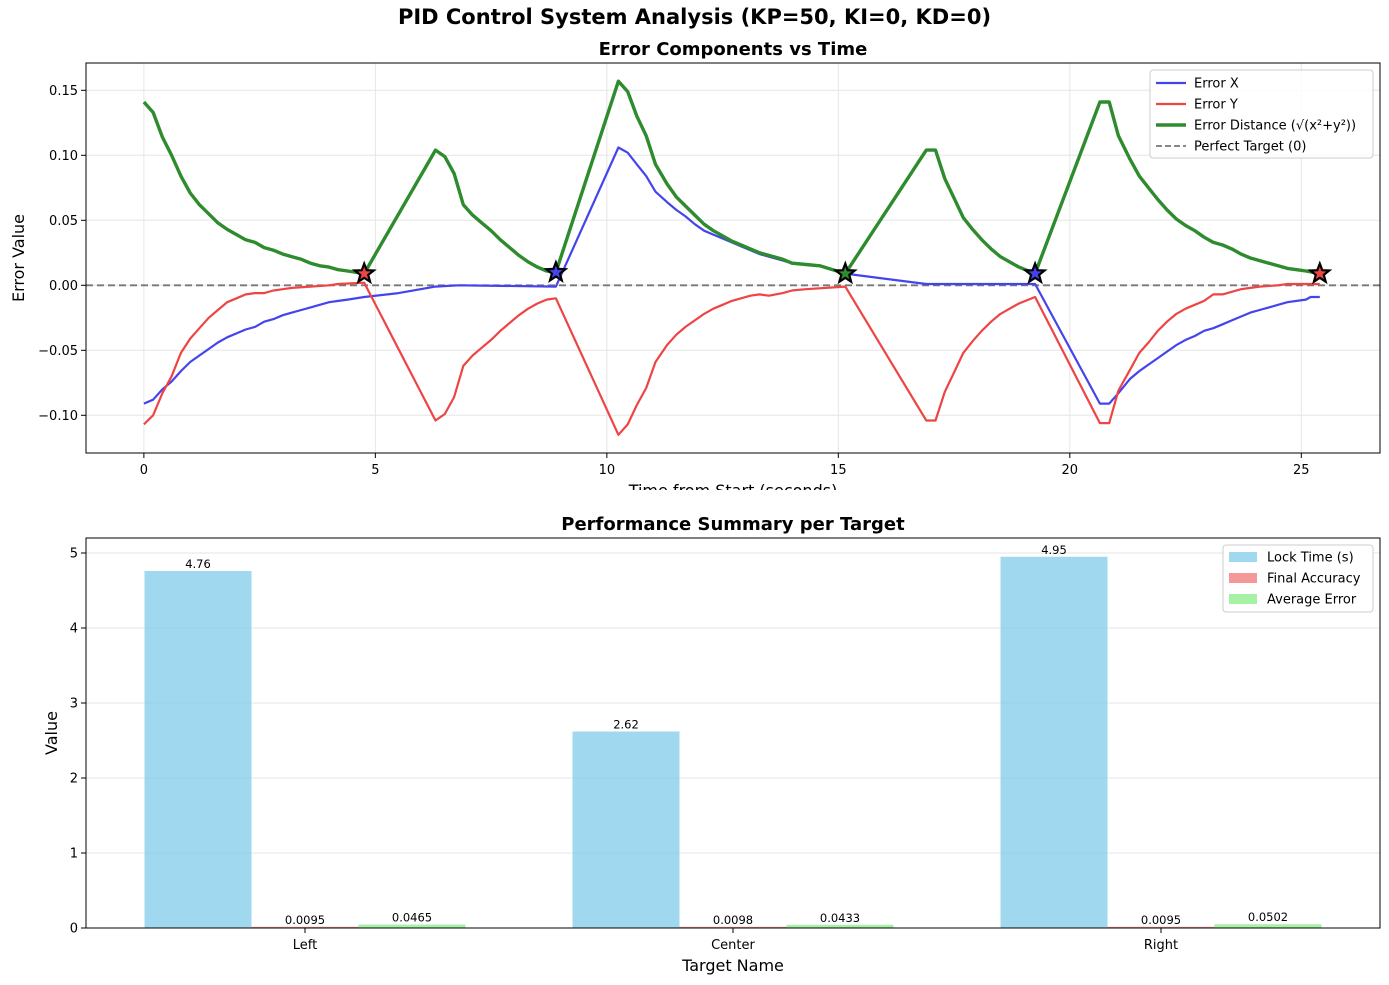  I want to click on chart1-ytick-label: −0.05, so click(58, 351).